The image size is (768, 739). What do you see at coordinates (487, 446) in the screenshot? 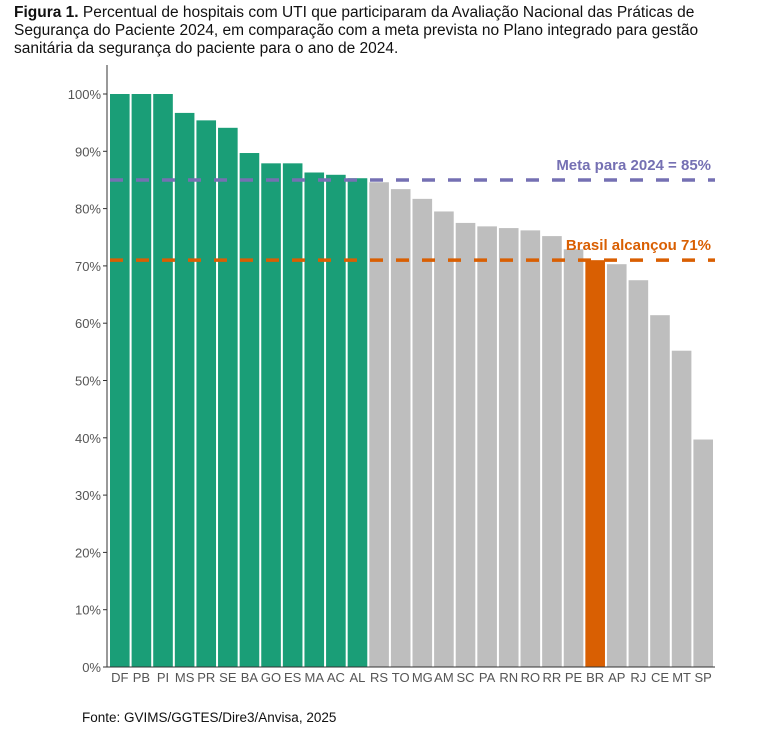
I see `bar-pa` at bounding box center [487, 446].